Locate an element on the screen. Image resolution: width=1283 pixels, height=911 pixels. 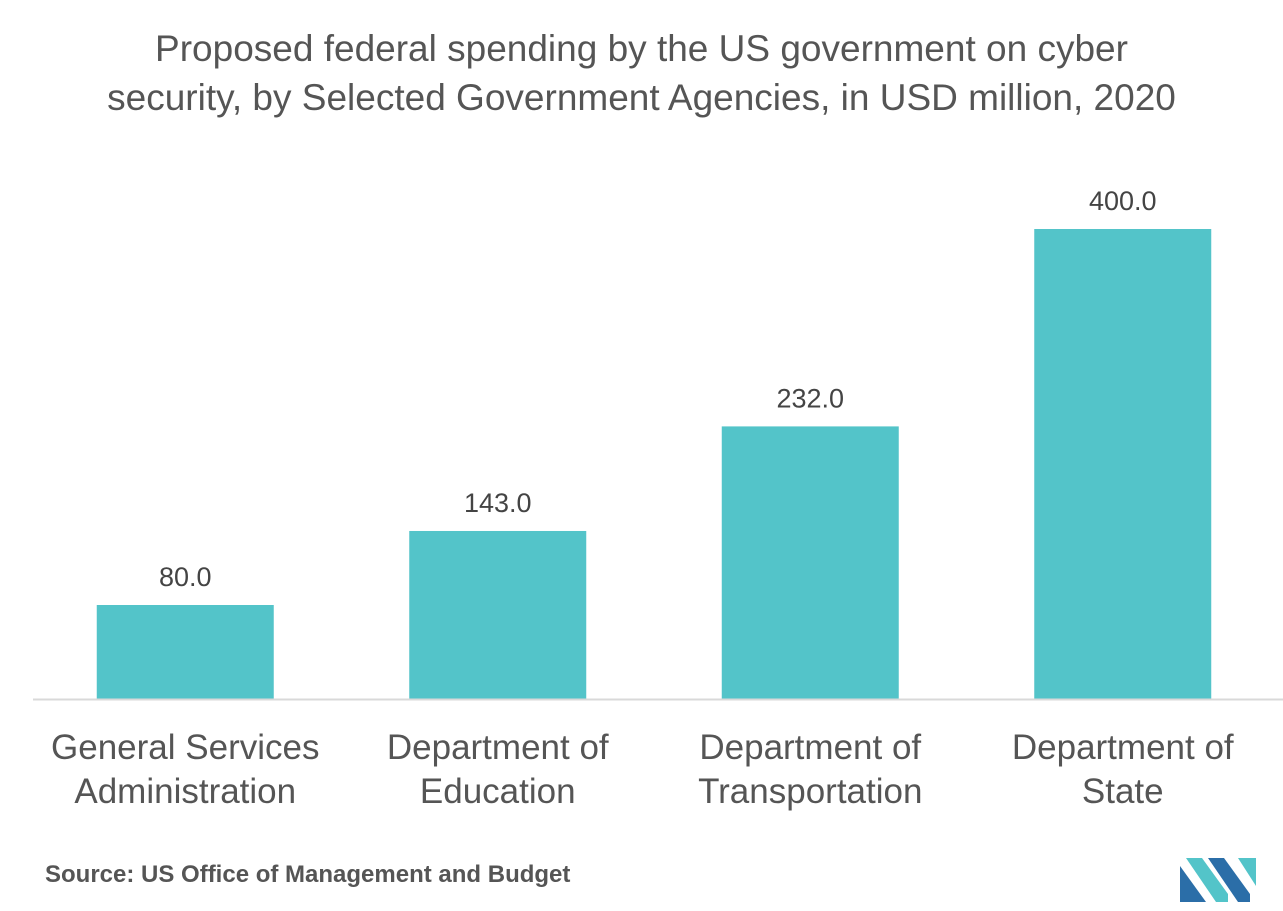
data-label-0: 80.0 is located at coordinates (185, 577).